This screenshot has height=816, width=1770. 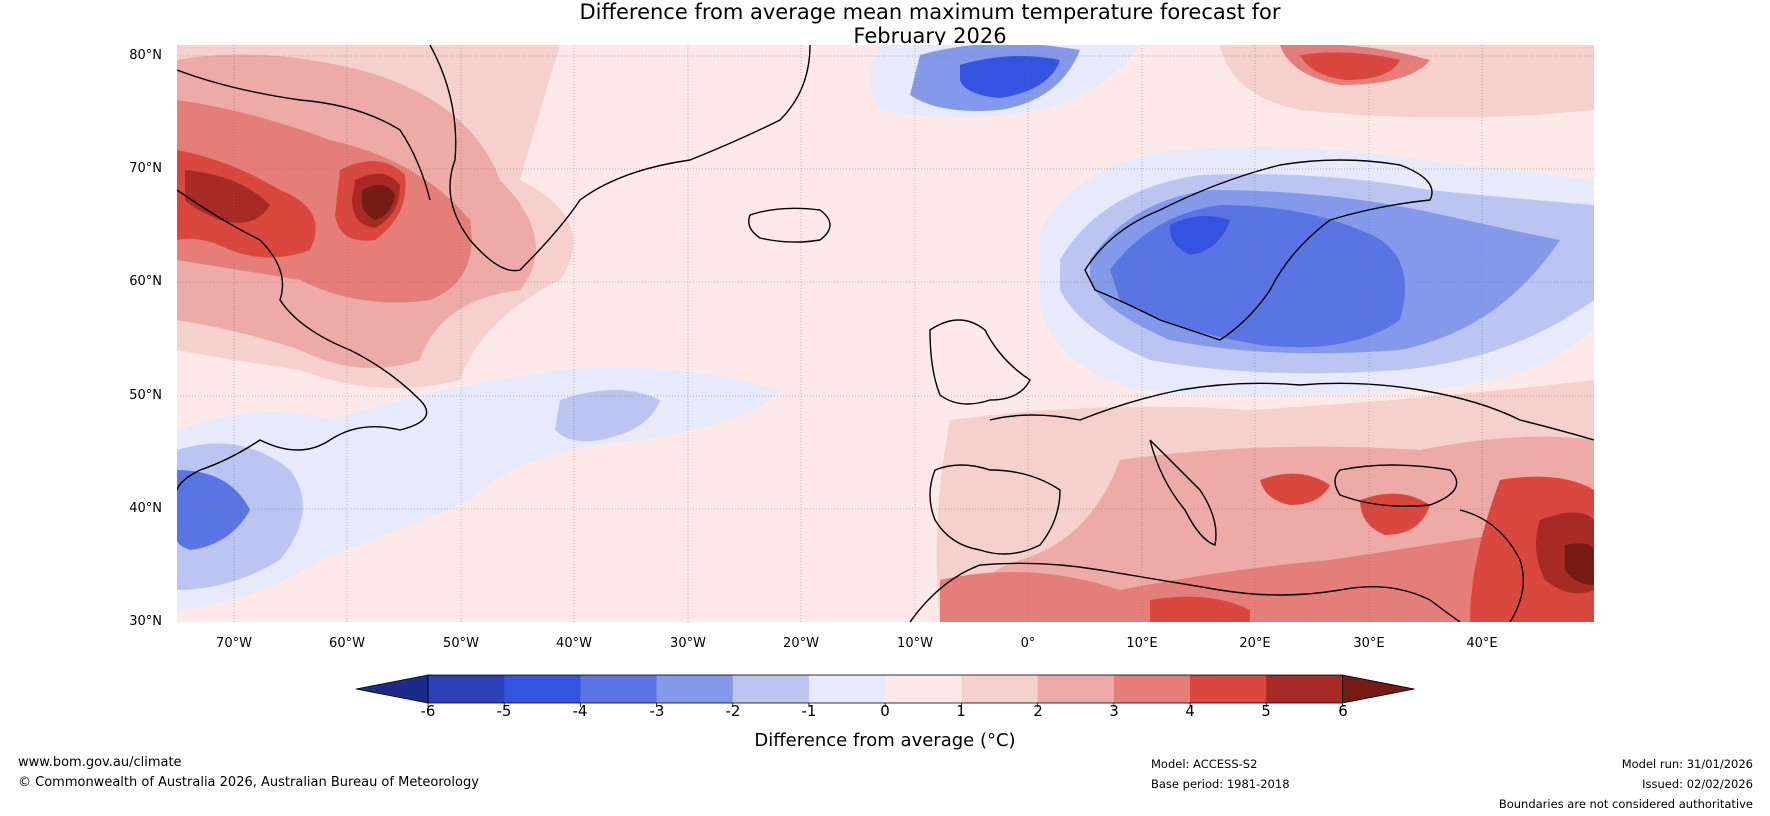 What do you see at coordinates (733, 711) in the screenshot?
I see `colorbar-tick-label: -2` at bounding box center [733, 711].